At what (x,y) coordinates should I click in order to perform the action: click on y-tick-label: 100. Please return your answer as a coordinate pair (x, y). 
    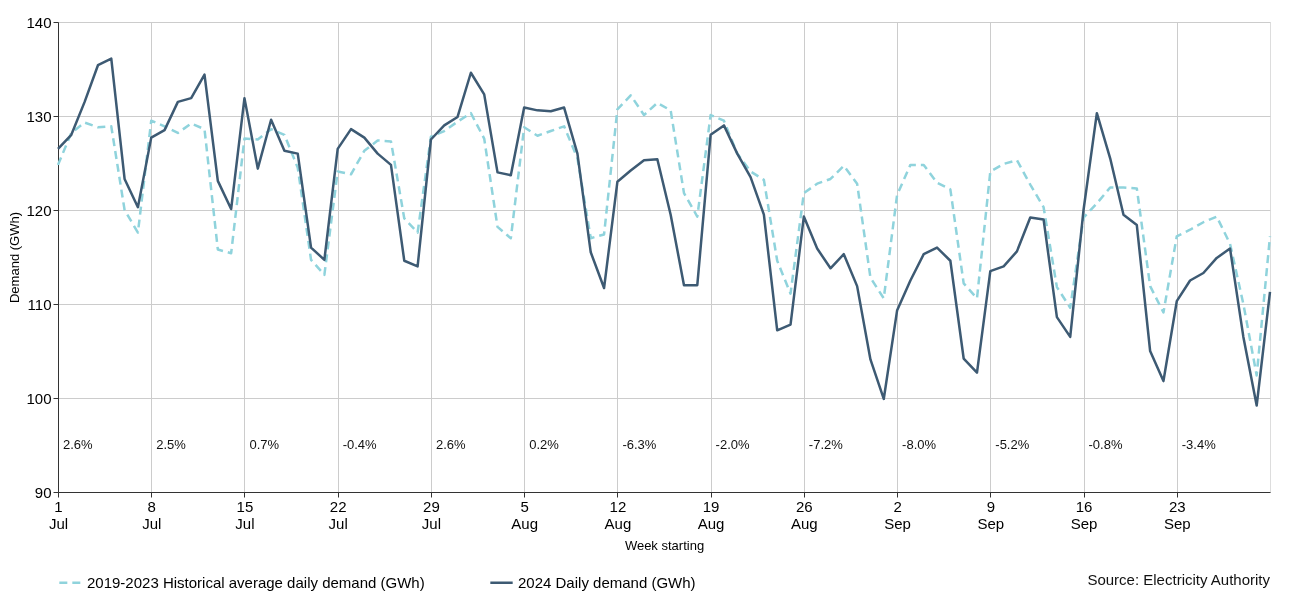
    Looking at the image, I should click on (39, 398).